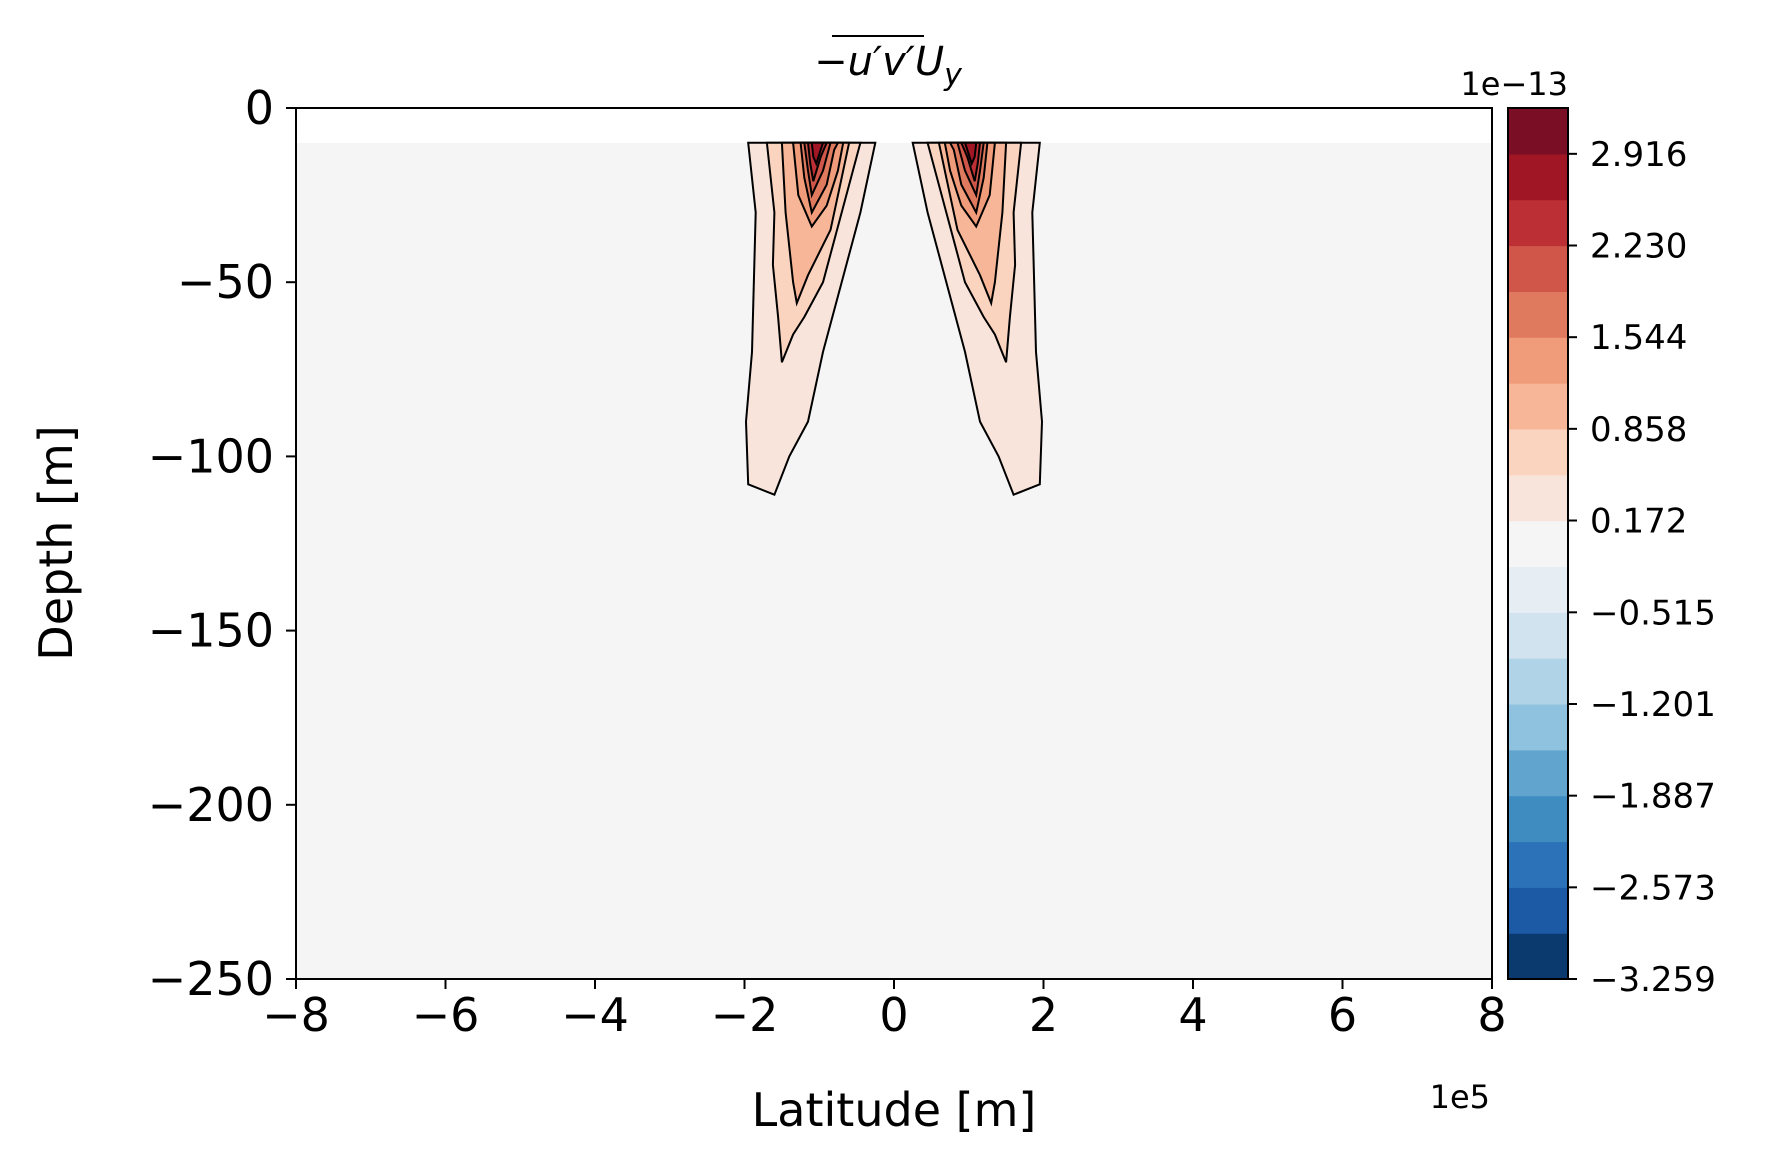  I want to click on x-axis-multiplier: 1e5, so click(1460, 1097).